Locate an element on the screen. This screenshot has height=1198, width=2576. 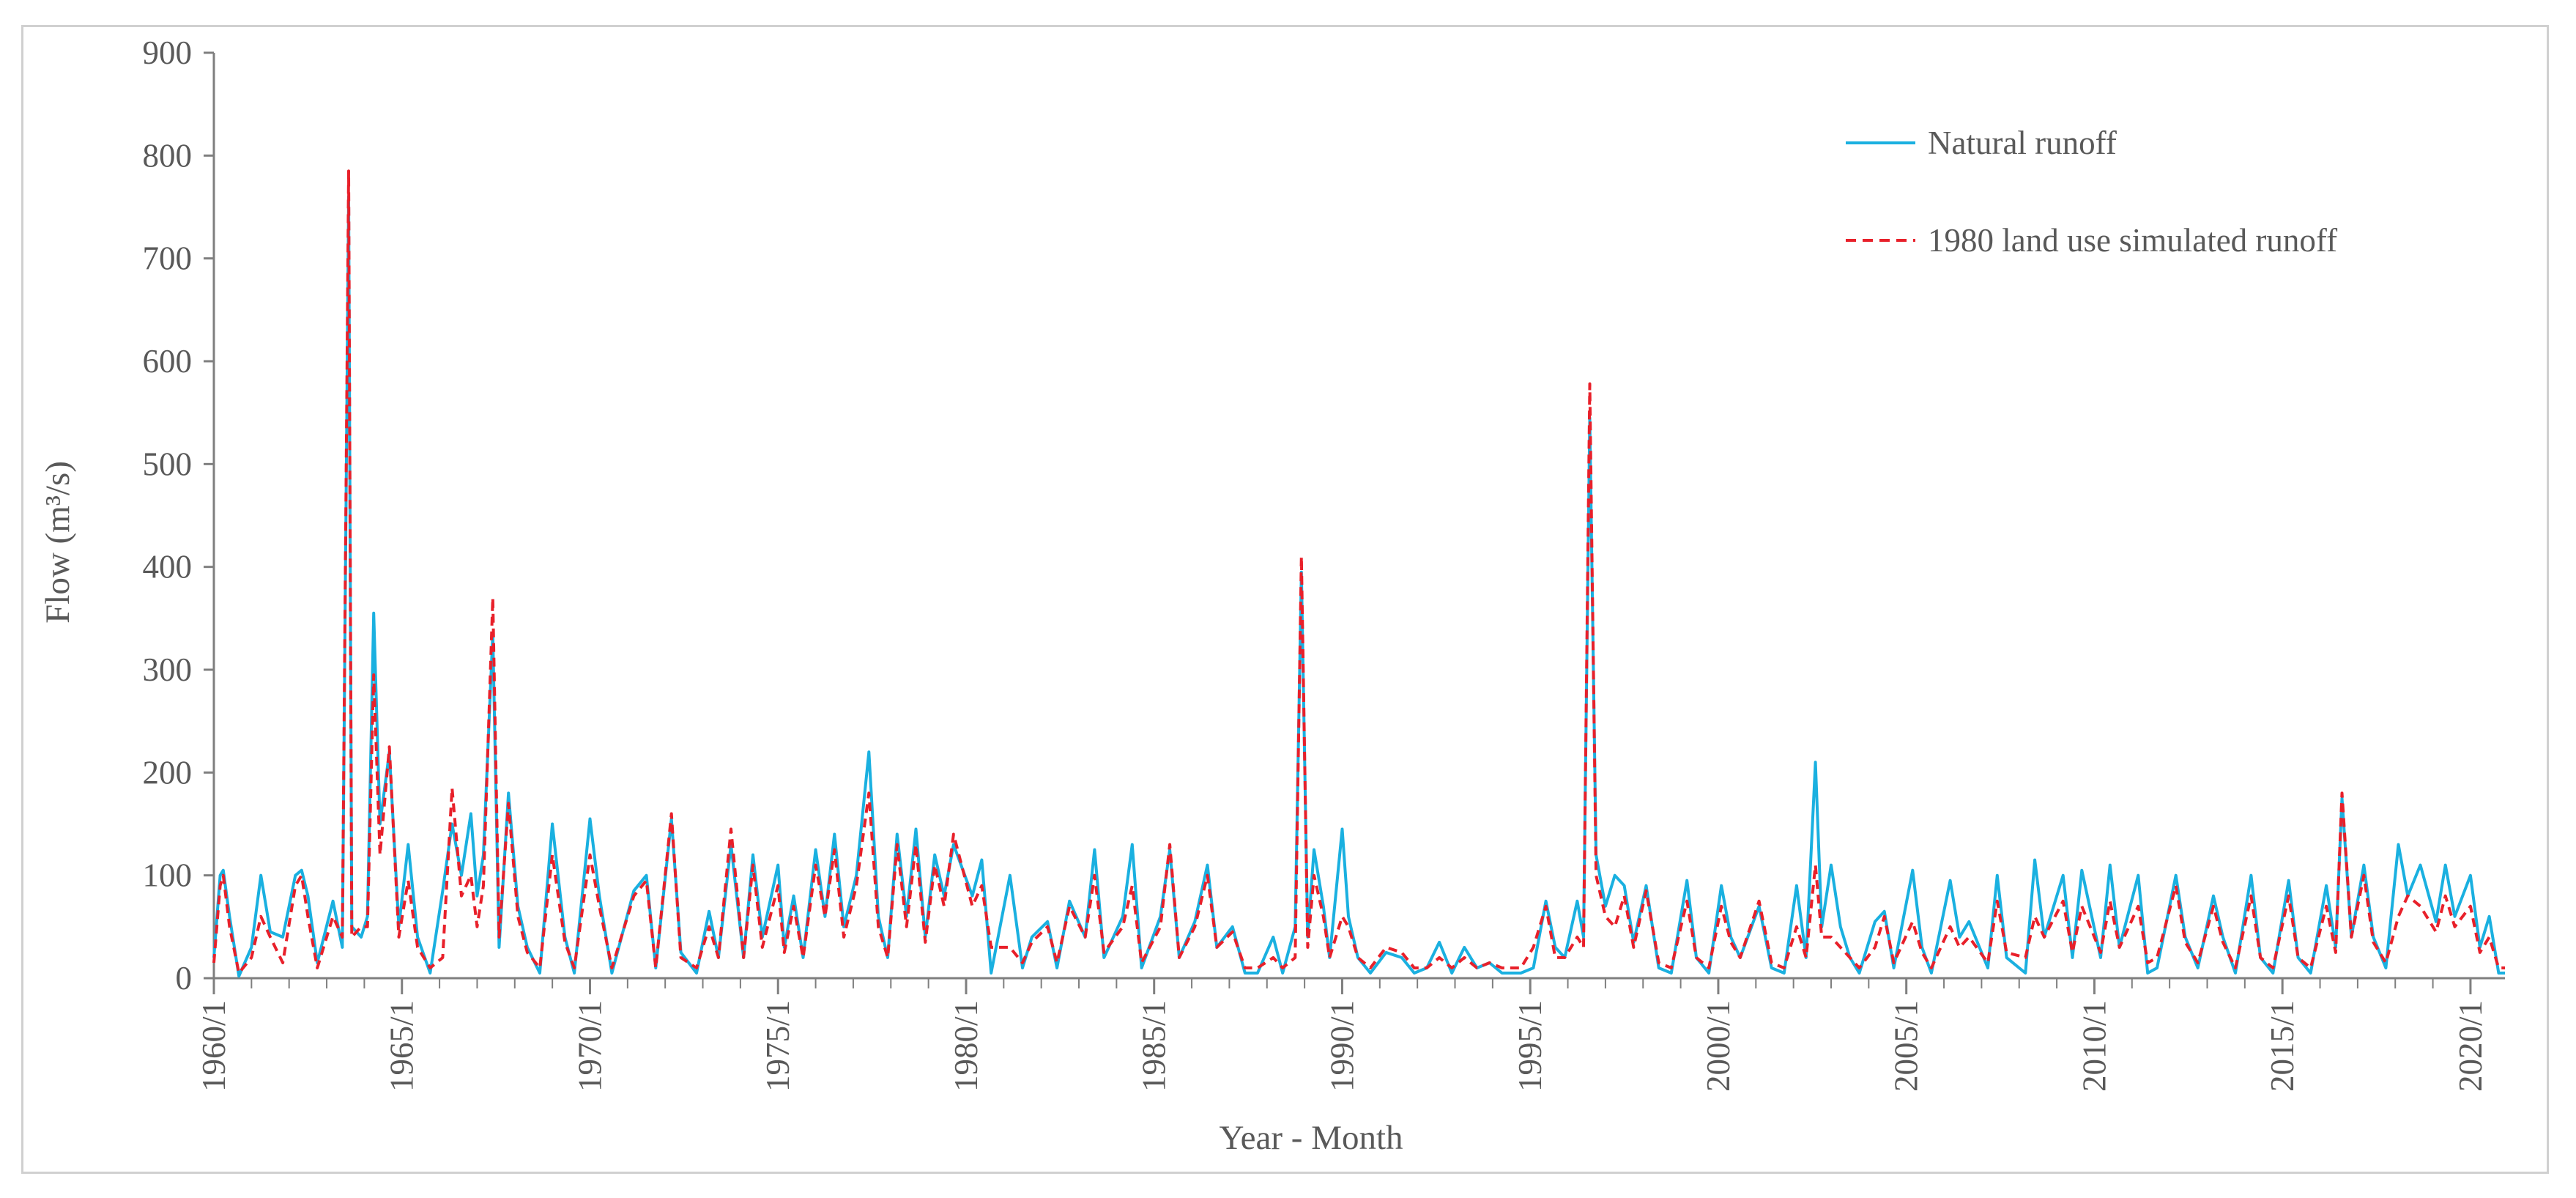
y-tick-label: 100 is located at coordinates (168, 875).